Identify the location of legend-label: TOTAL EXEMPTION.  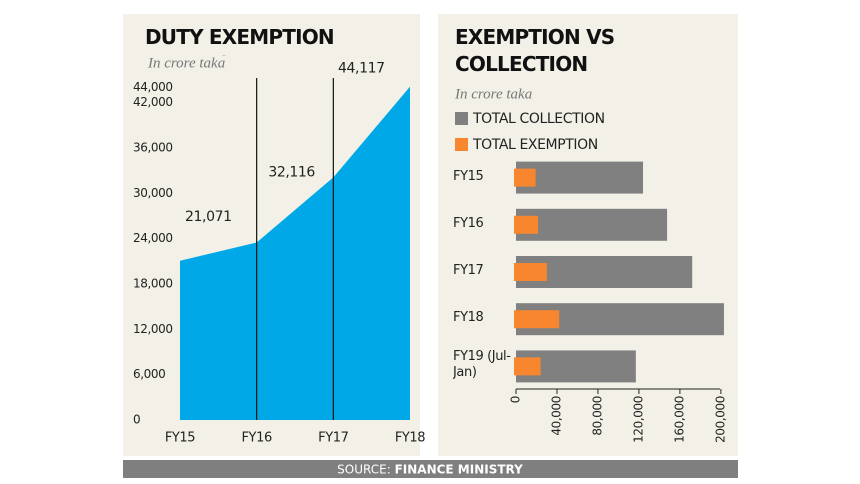
(535, 145).